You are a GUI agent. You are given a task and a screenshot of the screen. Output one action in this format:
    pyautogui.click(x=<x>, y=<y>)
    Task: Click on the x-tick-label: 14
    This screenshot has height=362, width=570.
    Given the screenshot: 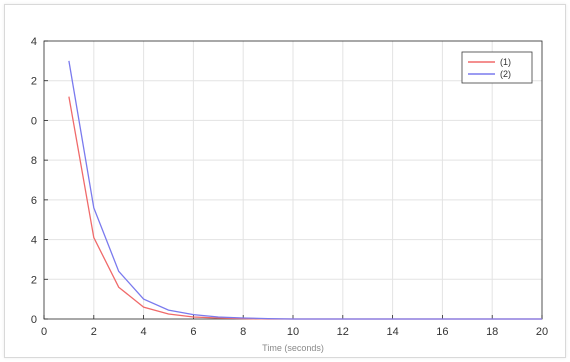 What is the action you would take?
    pyautogui.click(x=392, y=332)
    